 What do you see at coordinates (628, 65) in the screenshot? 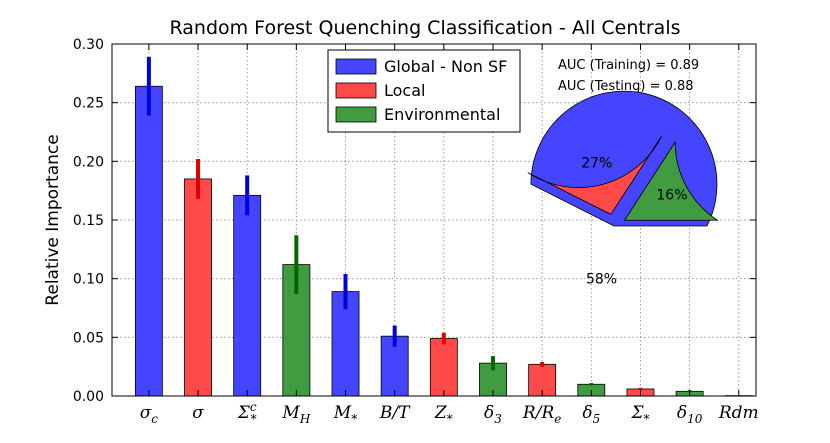
I see `auc-training-annotation: AUC (Training) = 0.89` at bounding box center [628, 65].